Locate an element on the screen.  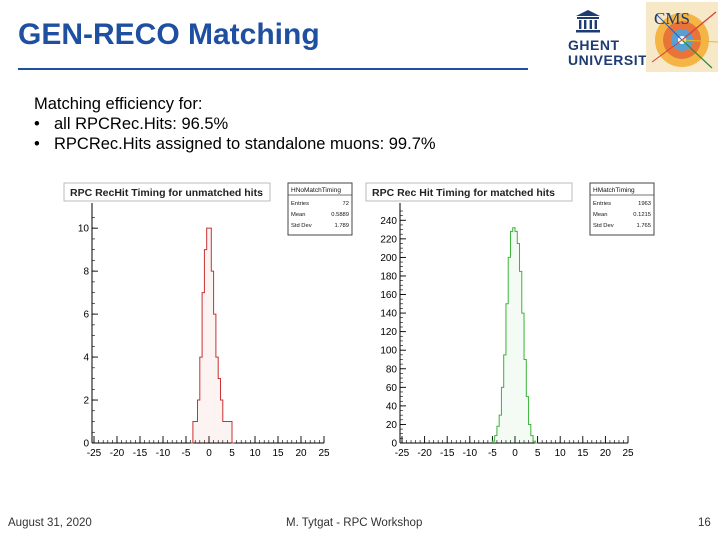
page-number: 16 is located at coordinates (704, 523).